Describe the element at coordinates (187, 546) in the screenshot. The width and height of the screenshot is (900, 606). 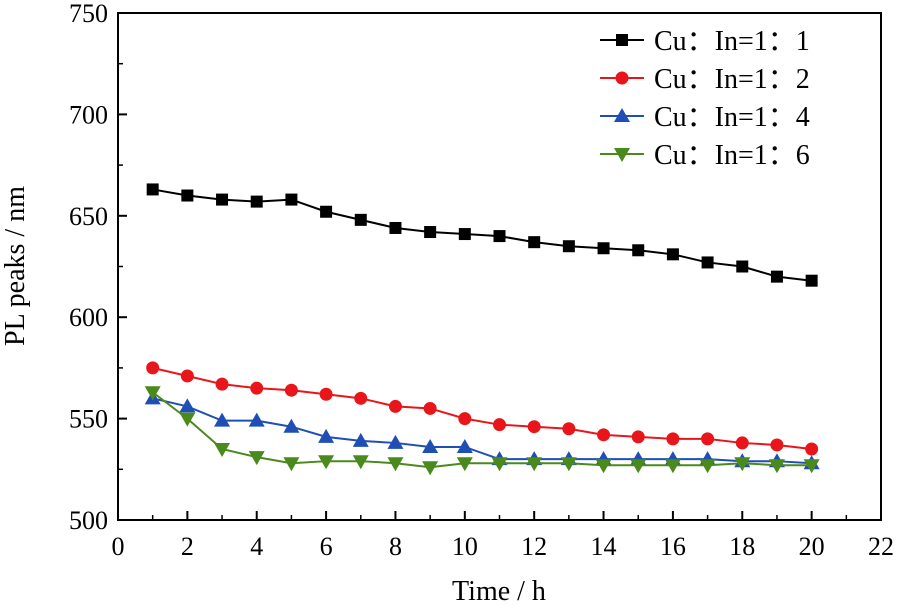
I see `x-tick-label: 2` at that location.